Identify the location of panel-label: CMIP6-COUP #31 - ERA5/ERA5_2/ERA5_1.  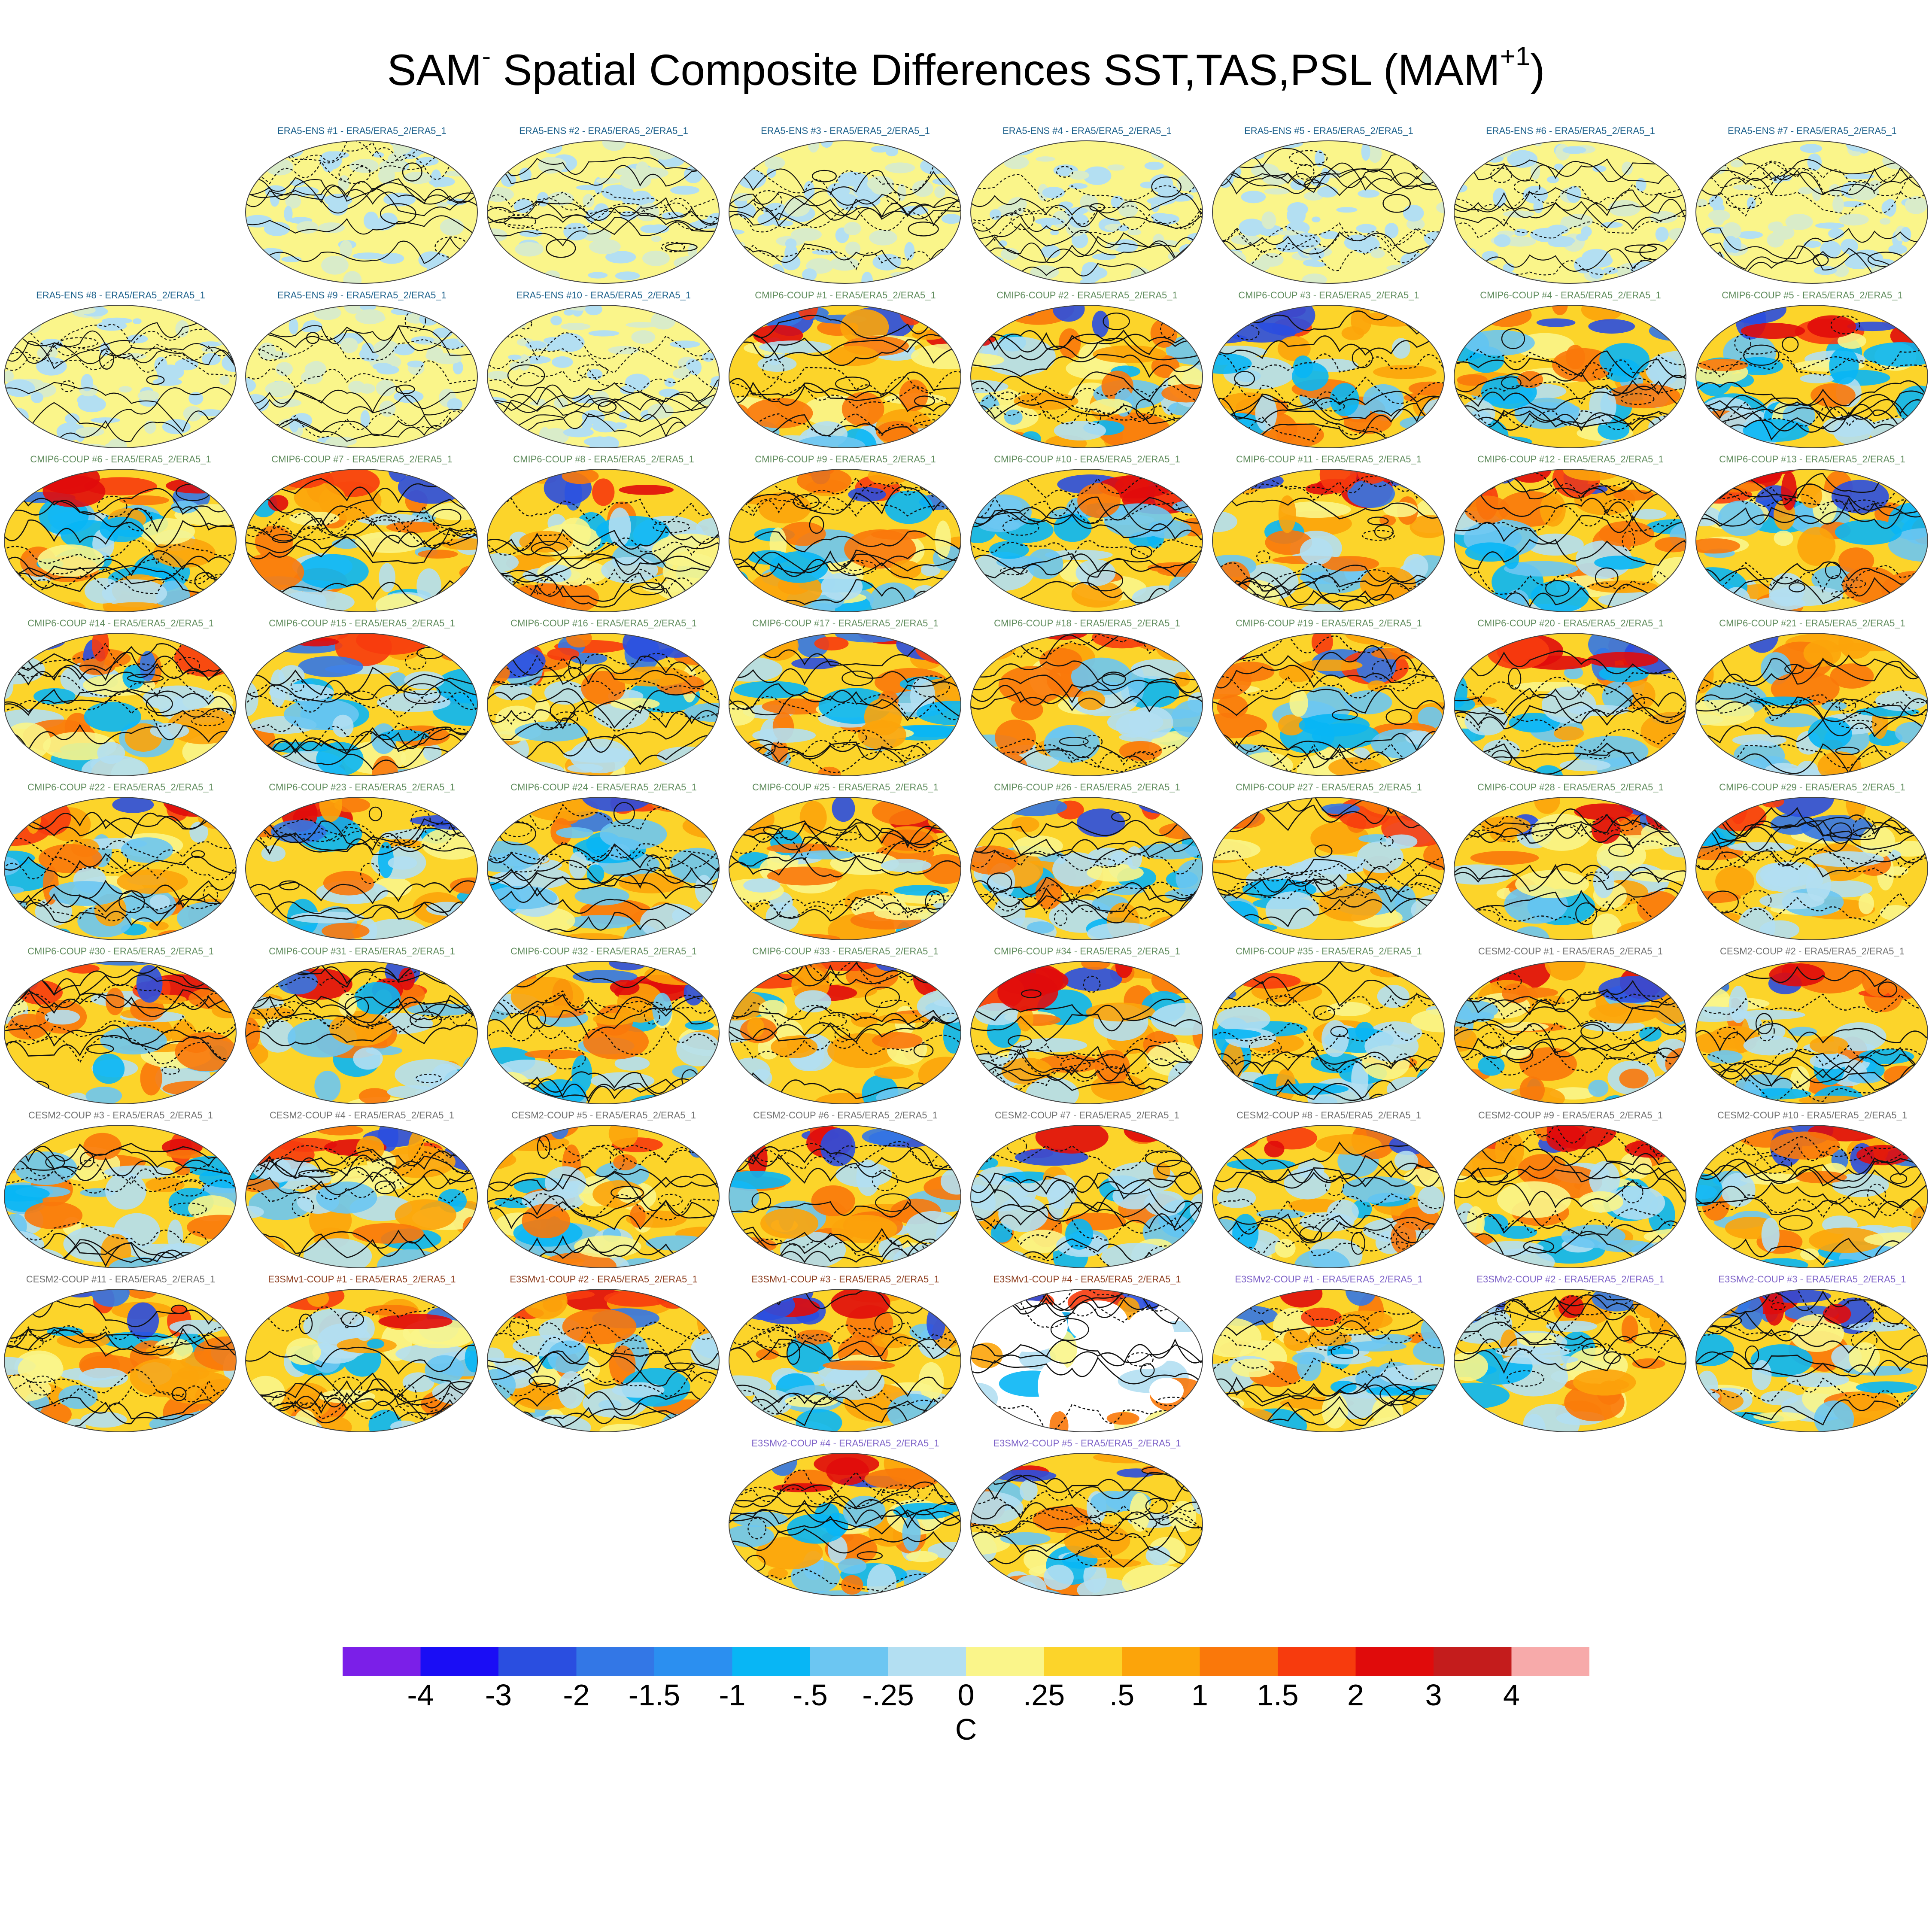
(362, 951).